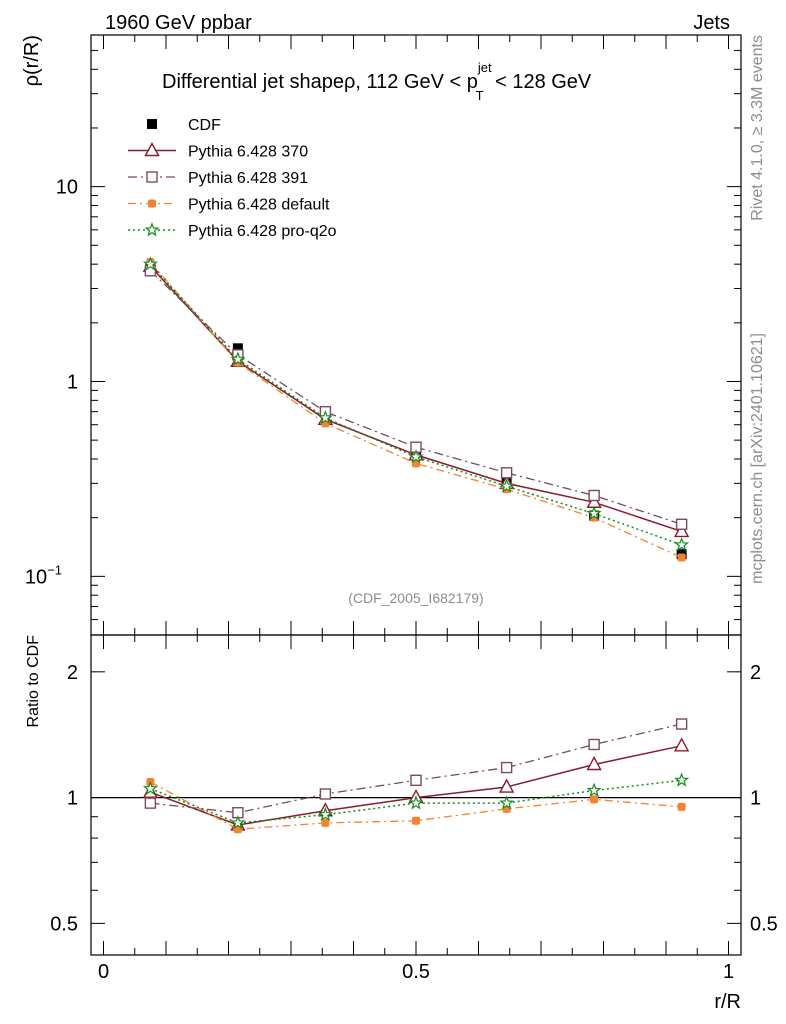  What do you see at coordinates (152, 229) in the screenshot?
I see `legend-marker-pq2o` at bounding box center [152, 229].